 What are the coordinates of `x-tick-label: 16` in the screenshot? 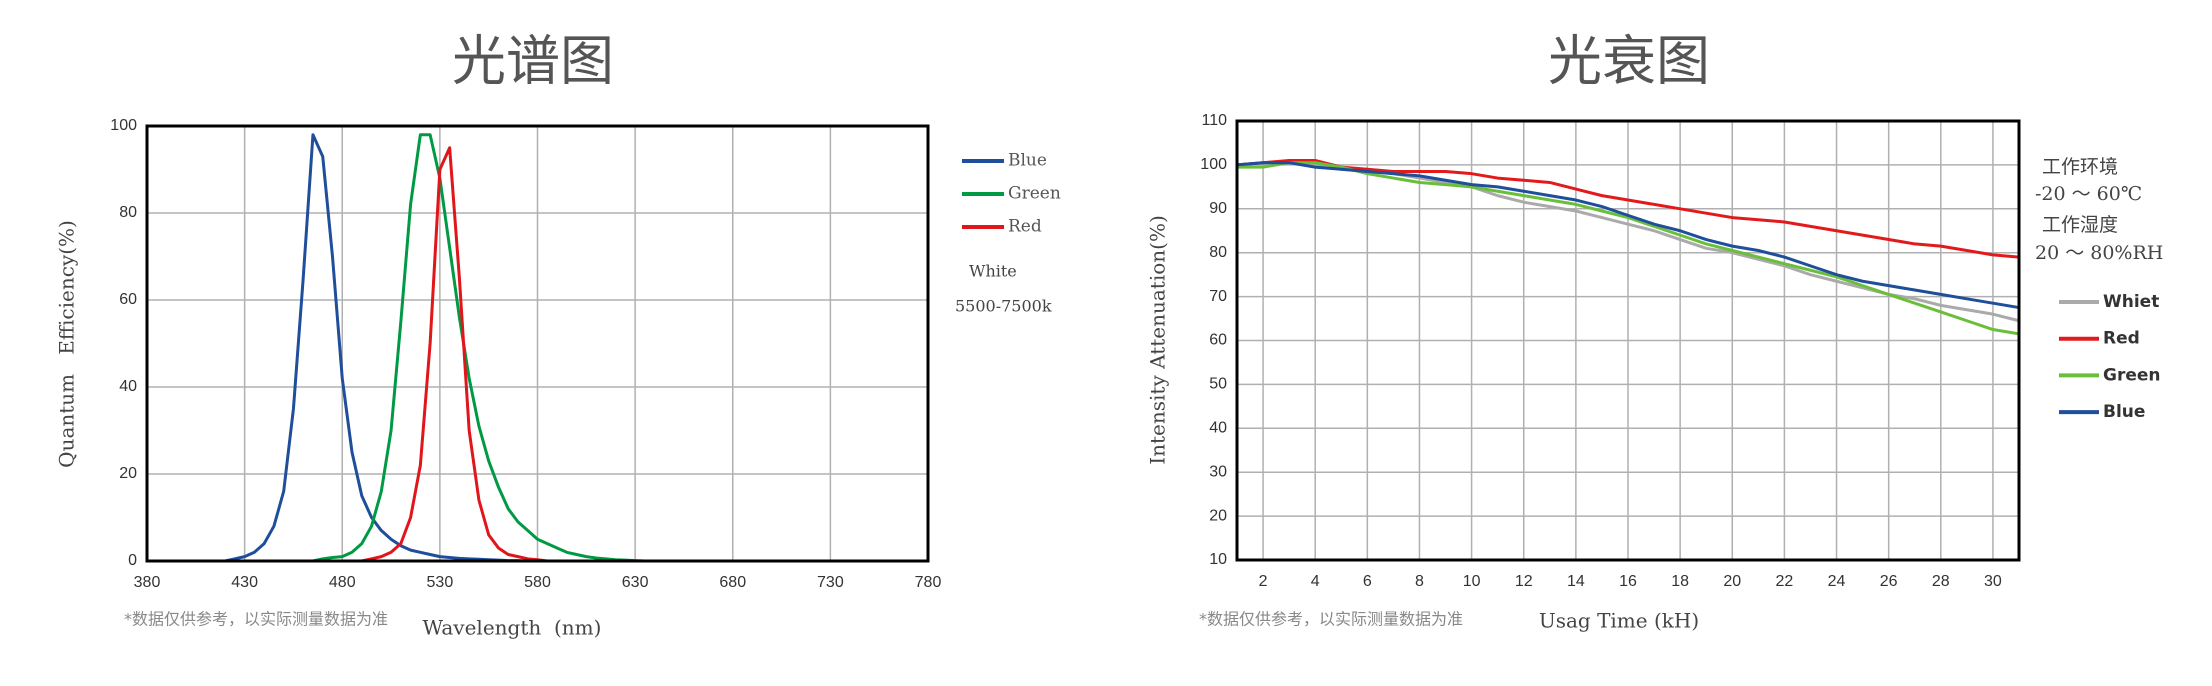 It's located at (1628, 581).